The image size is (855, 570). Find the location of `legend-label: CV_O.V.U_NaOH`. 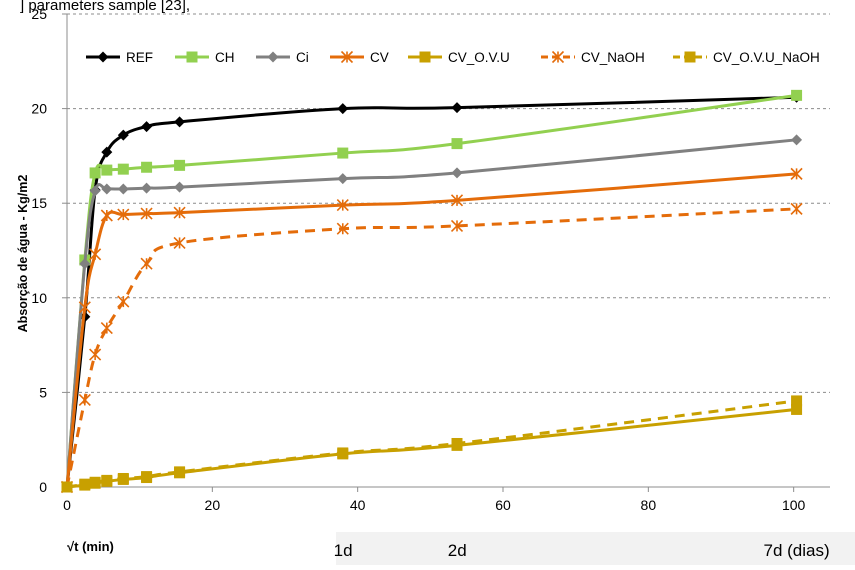

legend-label: CV_O.V.U_NaOH is located at coordinates (766, 57).